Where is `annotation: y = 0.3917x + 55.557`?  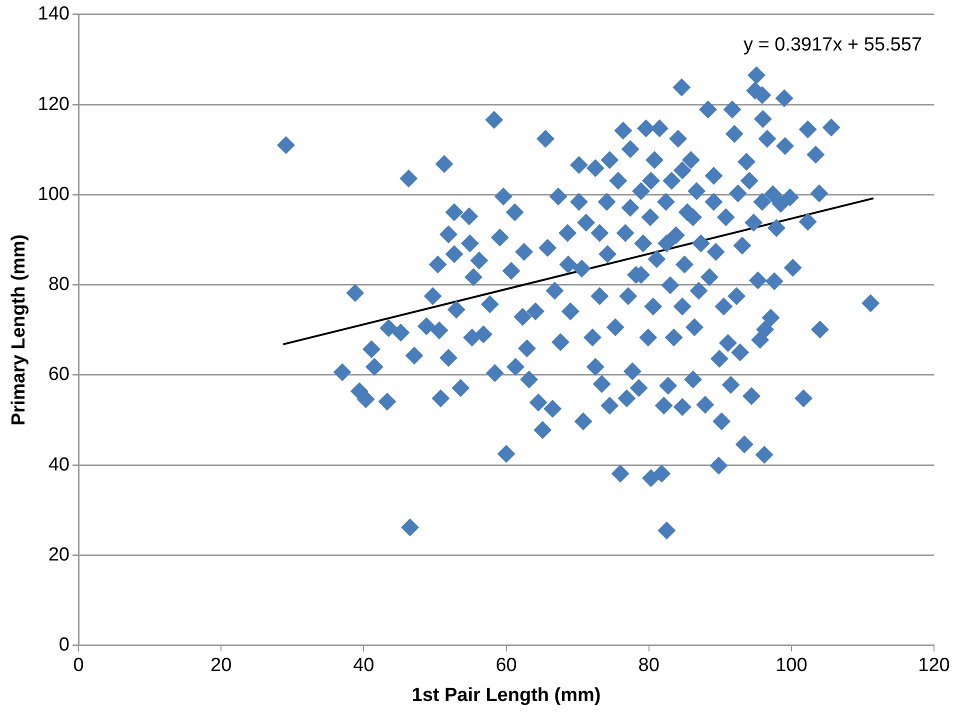 annotation: y = 0.3917x + 55.557 is located at coordinates (832, 45).